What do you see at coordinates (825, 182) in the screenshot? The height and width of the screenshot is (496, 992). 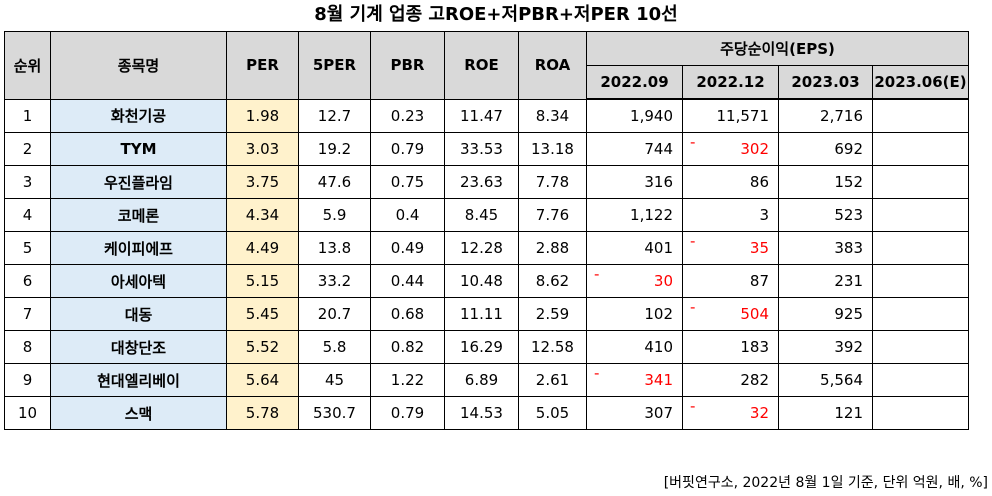 I see `eps-cell: 152` at bounding box center [825, 182].